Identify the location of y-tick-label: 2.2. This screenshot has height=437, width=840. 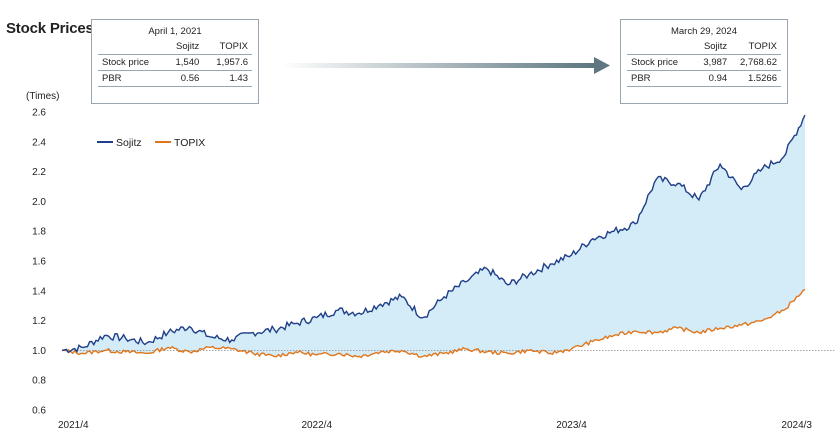
(39, 172).